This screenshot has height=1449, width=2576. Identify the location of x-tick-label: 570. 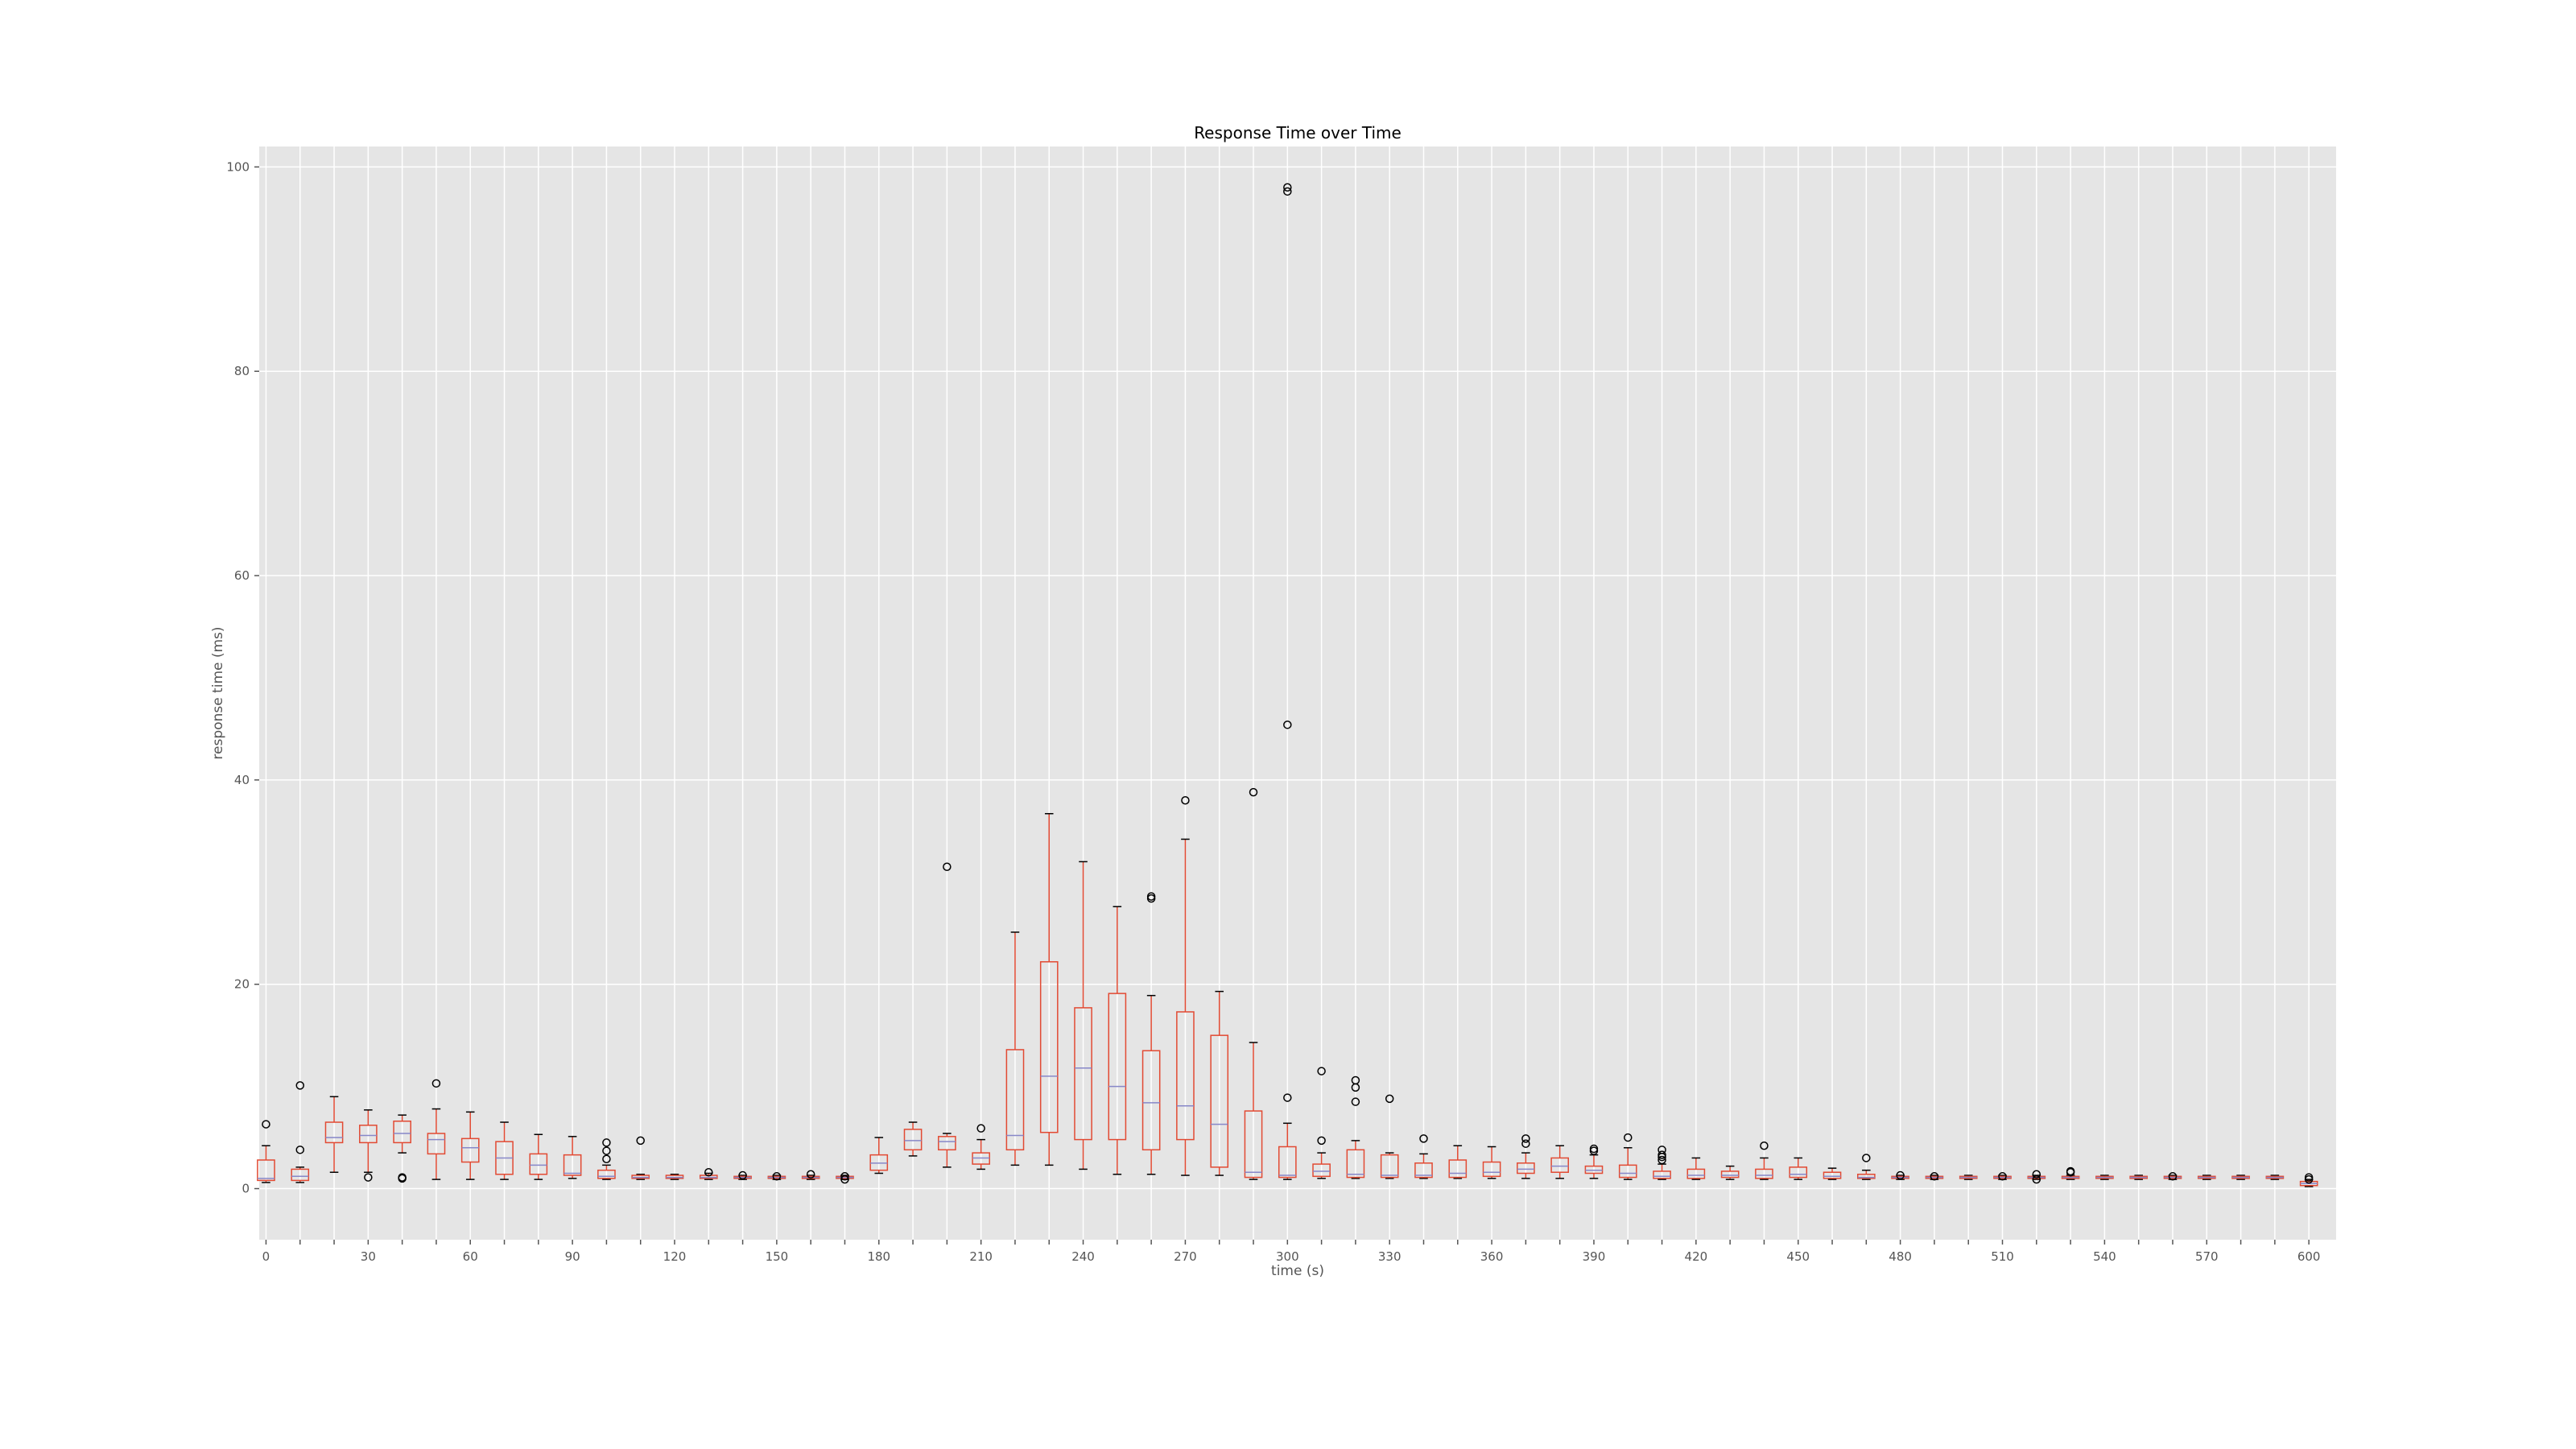
(2207, 1256).